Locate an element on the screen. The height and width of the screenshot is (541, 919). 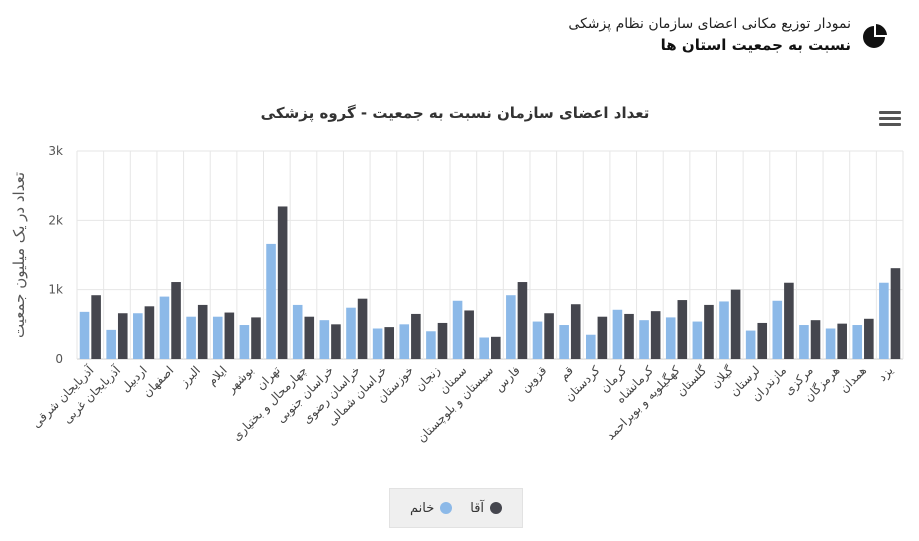
legend-item-female: خانم is located at coordinates (431, 508).